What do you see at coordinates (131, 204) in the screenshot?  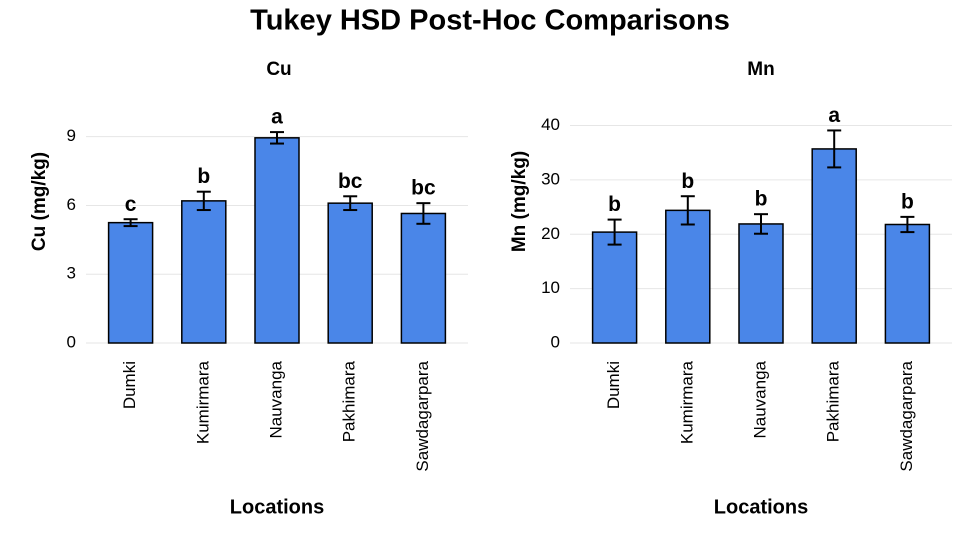 I see `significance-letter: c` at bounding box center [131, 204].